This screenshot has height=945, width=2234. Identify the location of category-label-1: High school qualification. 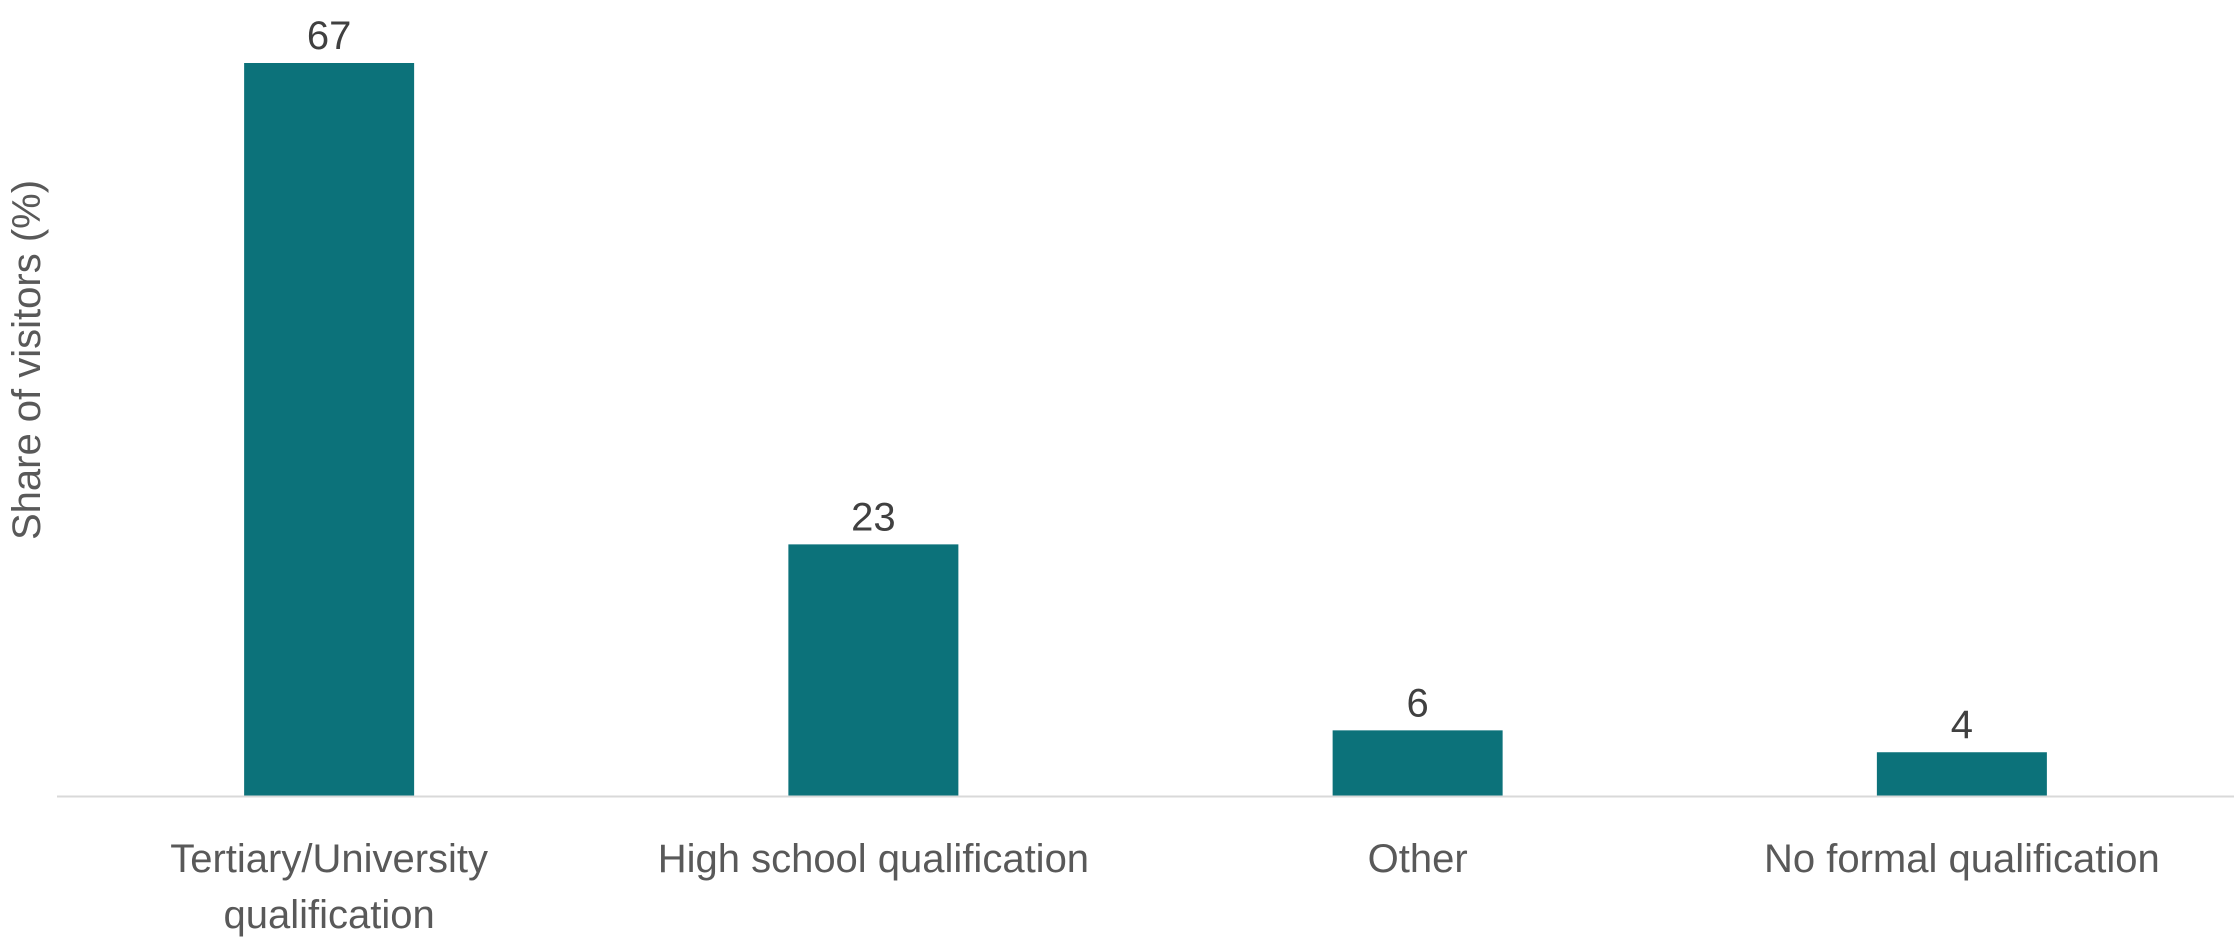
(873, 859).